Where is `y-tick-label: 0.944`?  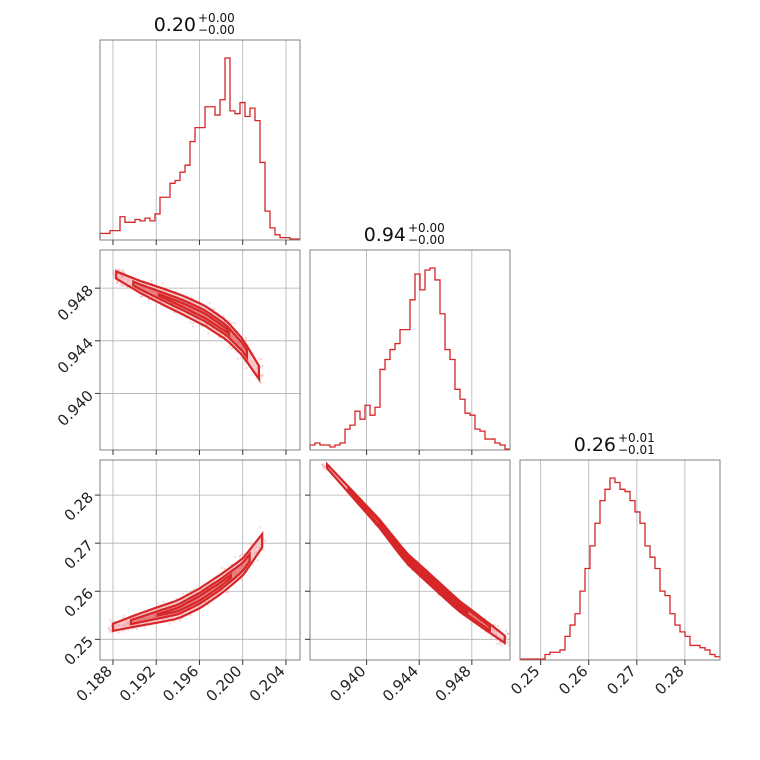
y-tick-label: 0.944 is located at coordinates (75, 355).